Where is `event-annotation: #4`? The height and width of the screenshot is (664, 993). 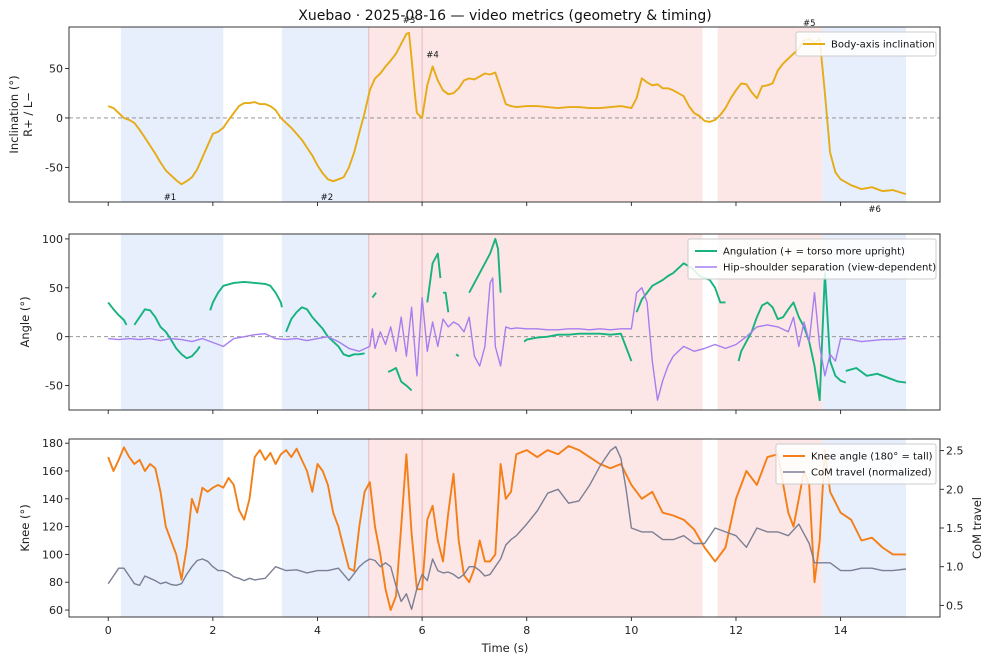 event-annotation: #4 is located at coordinates (432, 56).